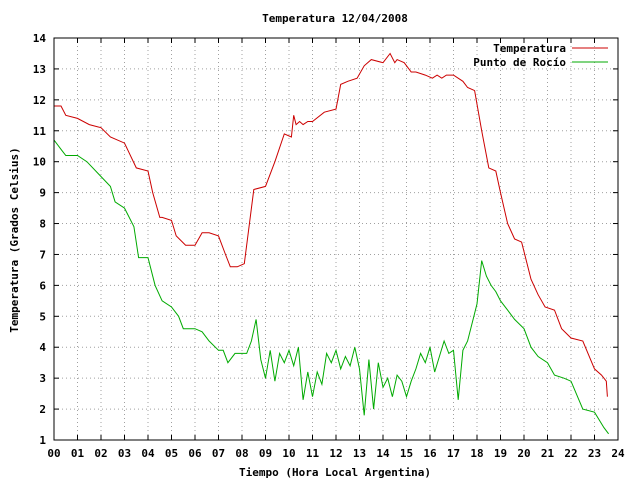 The height and width of the screenshot is (480, 640). Describe the element at coordinates (406, 453) in the screenshot. I see `x-tick-label: 15` at that location.